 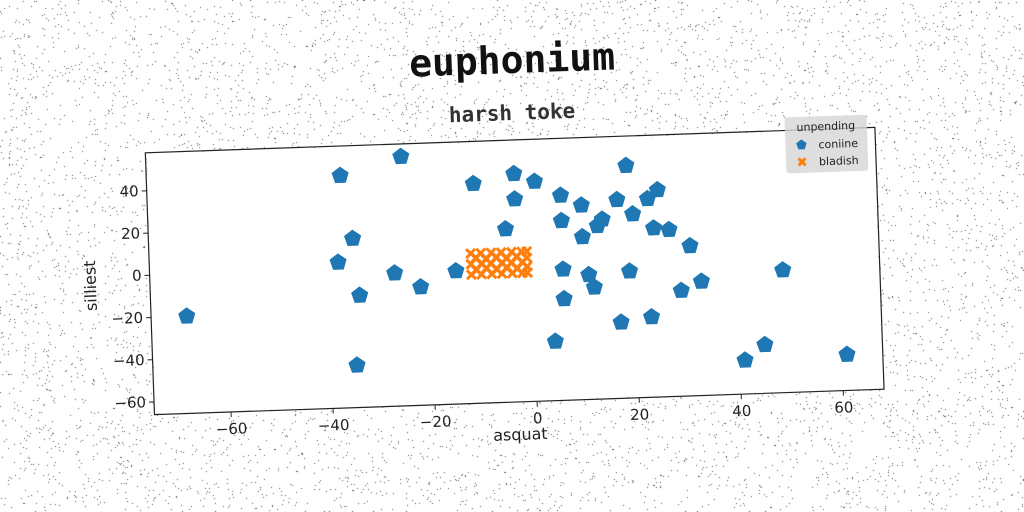 What do you see at coordinates (129, 191) in the screenshot?
I see `y-tick-label: 40` at bounding box center [129, 191].